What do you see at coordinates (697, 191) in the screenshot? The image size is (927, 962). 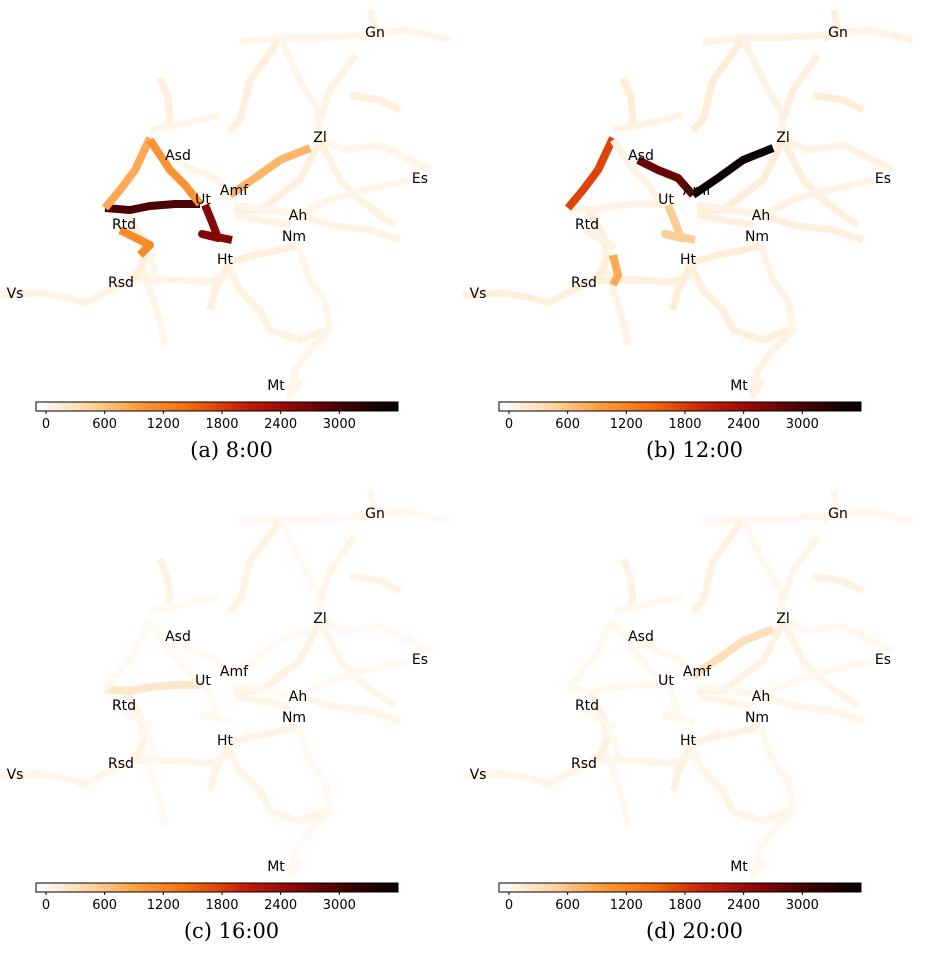 I see `city-label-amf: Amf` at bounding box center [697, 191].